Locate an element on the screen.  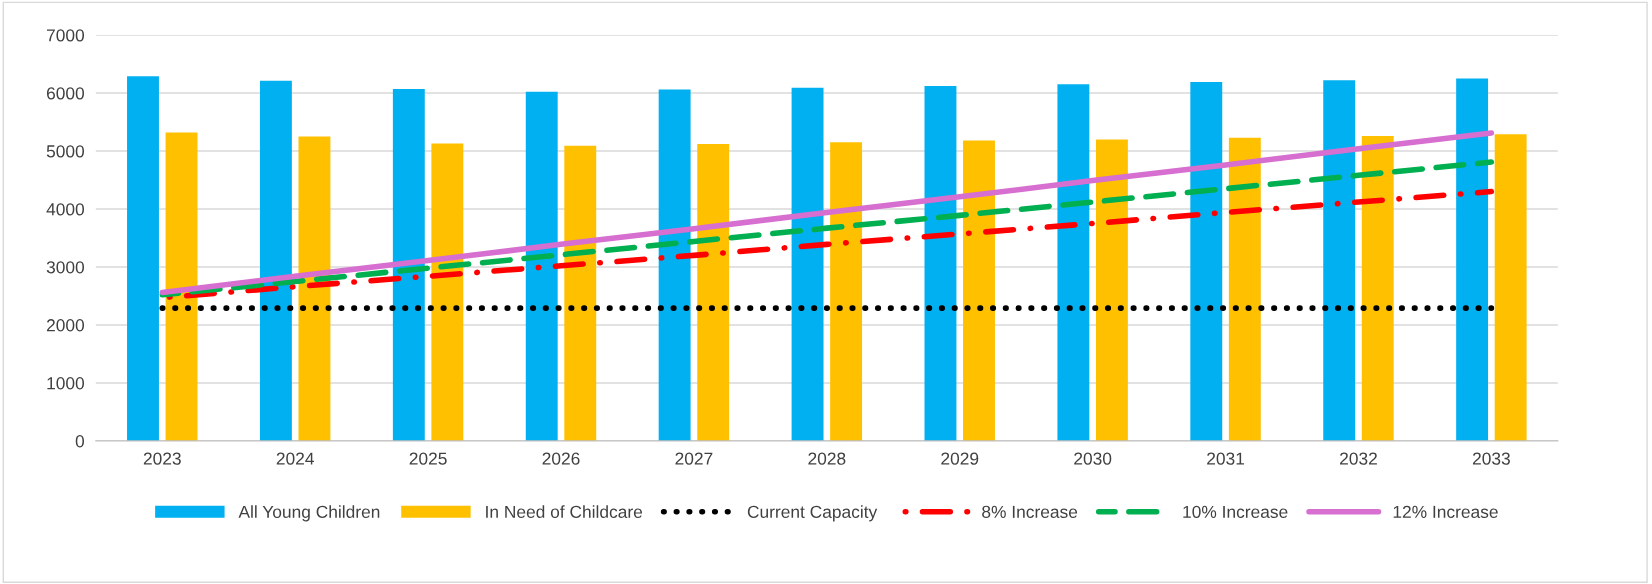
x-tick-label: 2024 is located at coordinates (295, 458).